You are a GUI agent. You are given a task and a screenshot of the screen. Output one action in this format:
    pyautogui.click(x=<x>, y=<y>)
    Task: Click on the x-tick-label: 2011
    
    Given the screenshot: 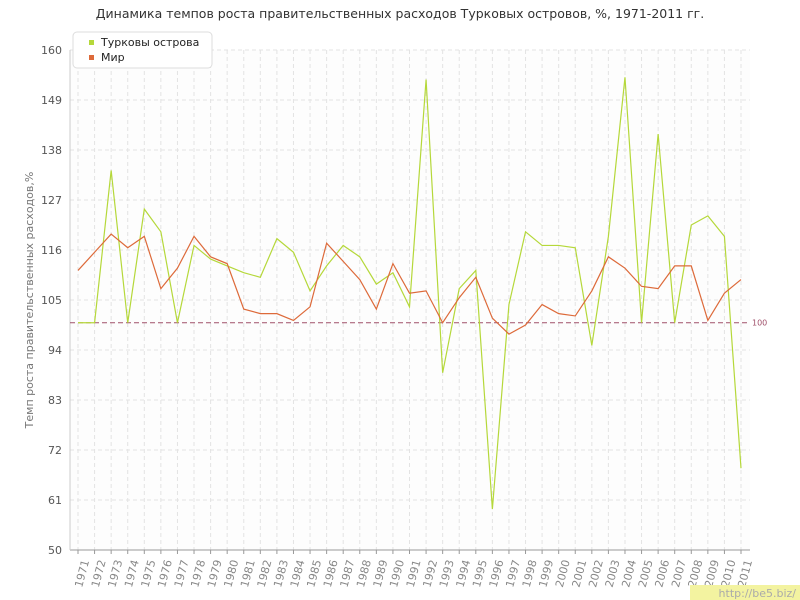 What is the action you would take?
    pyautogui.click(x=745, y=573)
    